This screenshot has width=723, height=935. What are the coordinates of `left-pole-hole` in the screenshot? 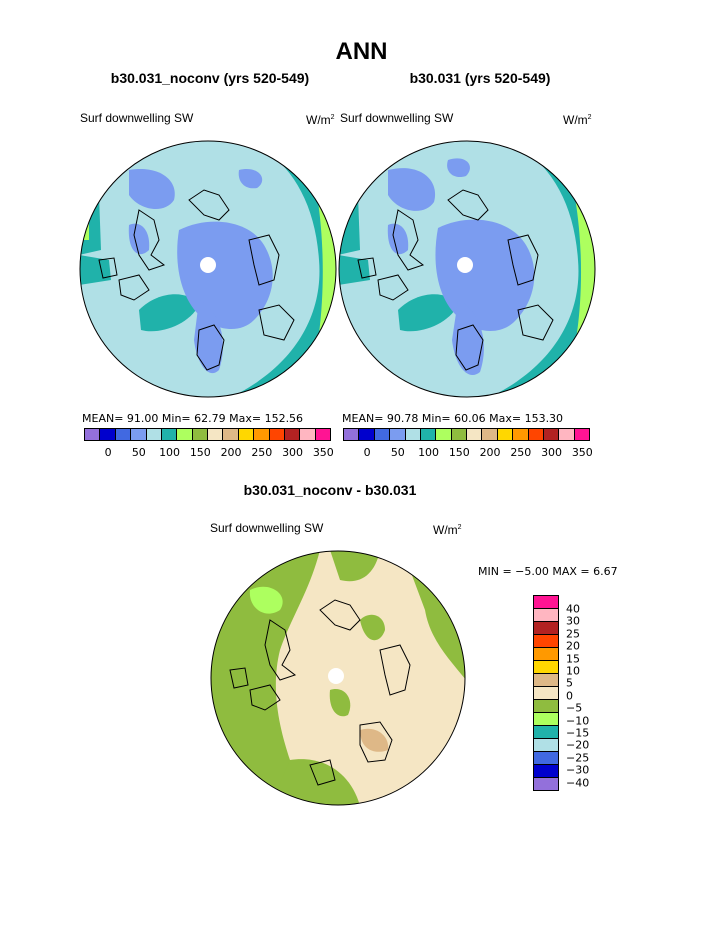 It's located at (208, 265).